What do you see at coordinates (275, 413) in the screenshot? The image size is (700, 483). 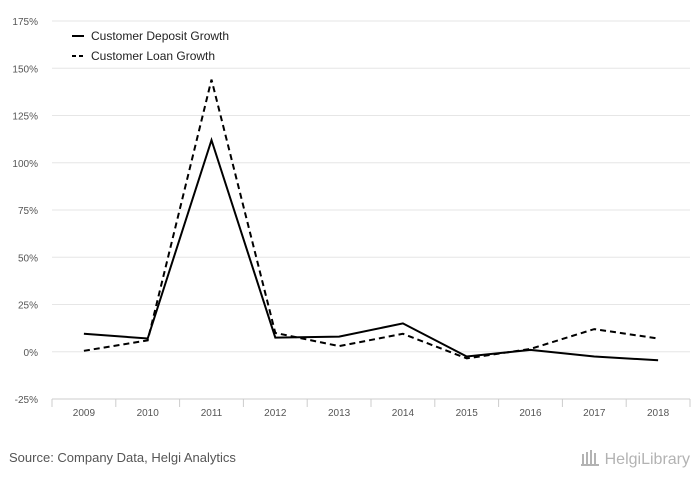 I see `x-tick-label: 2012` at bounding box center [275, 413].